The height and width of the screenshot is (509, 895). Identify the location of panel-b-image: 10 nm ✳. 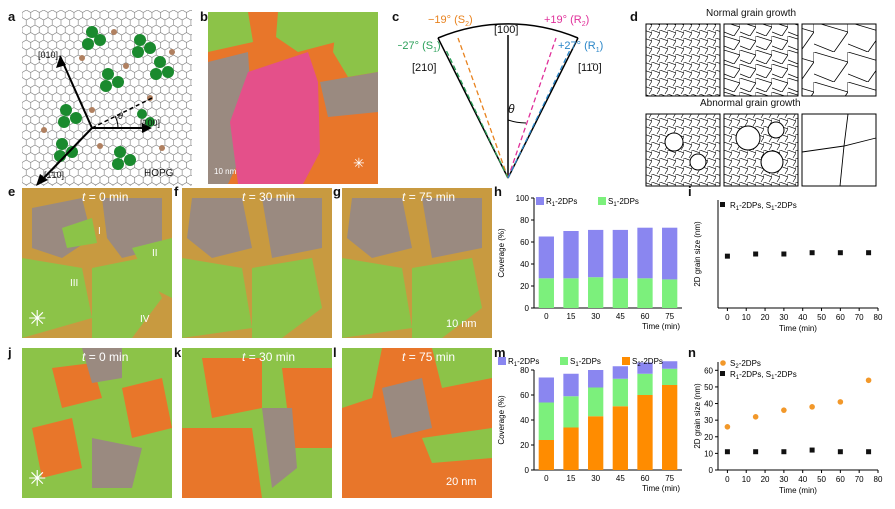
(293, 98).